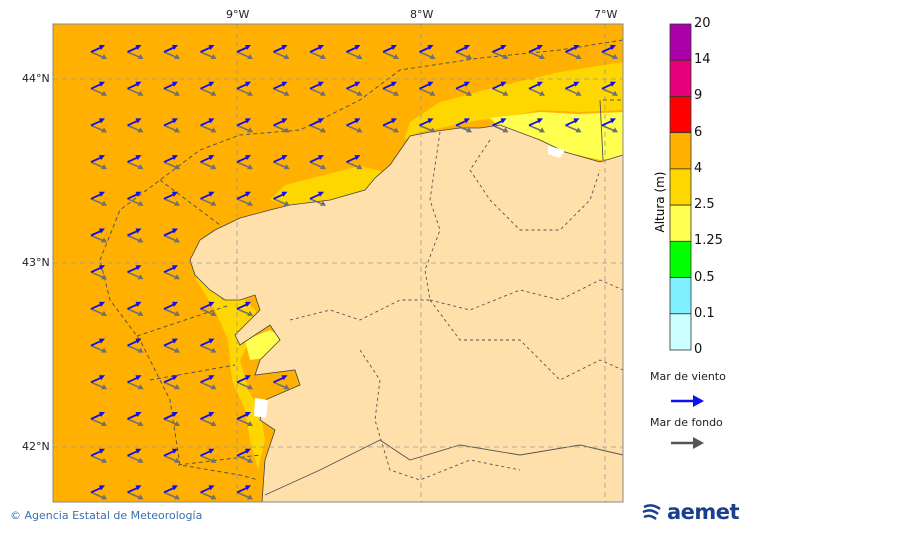  What do you see at coordinates (698, 168) in the screenshot?
I see `colorbar-tick-label: 4` at bounding box center [698, 168].